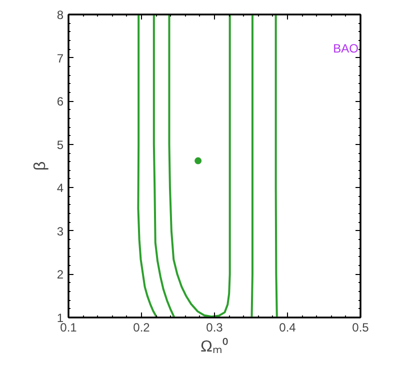 The image size is (412, 375). What do you see at coordinates (60, 15) in the screenshot?
I see `y-tick-label: 8` at bounding box center [60, 15].